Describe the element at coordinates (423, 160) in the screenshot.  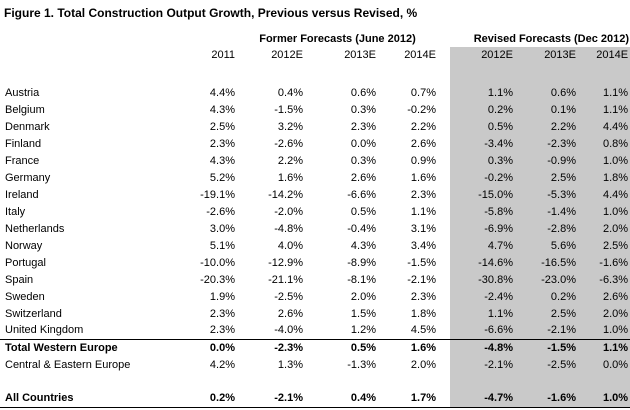
I see `cell-value: 0.9%` at that location.